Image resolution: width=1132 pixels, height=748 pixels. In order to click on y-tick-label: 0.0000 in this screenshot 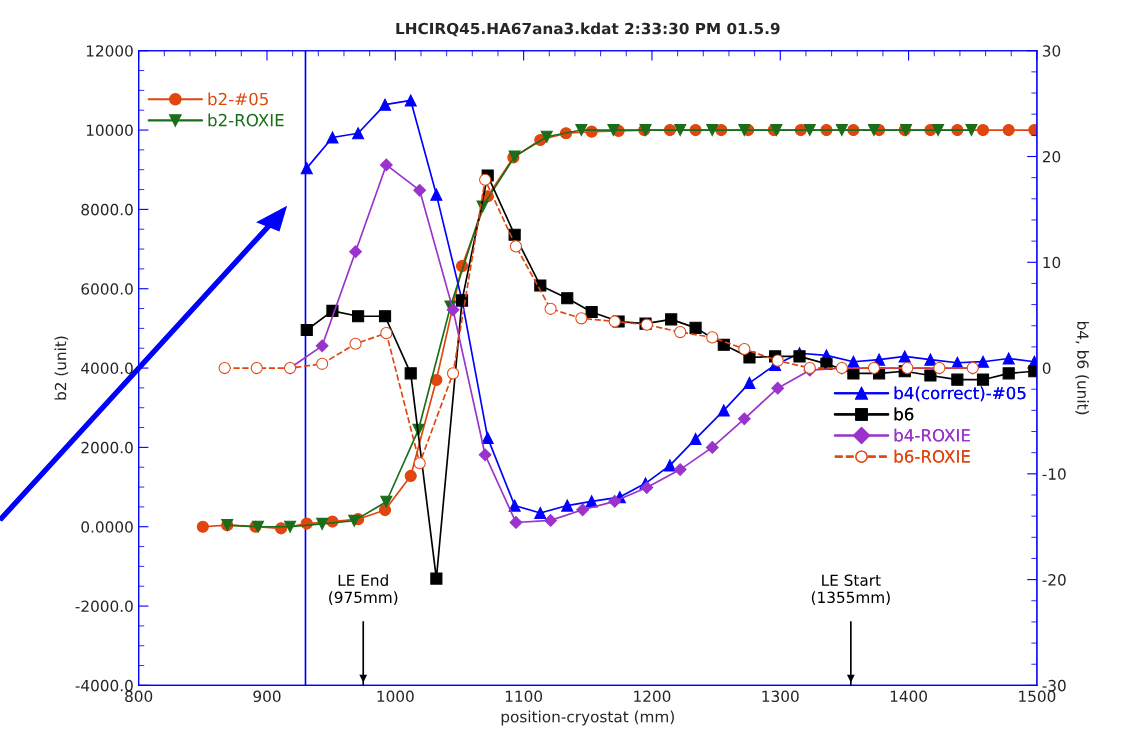, I will do `click(107, 527)`.